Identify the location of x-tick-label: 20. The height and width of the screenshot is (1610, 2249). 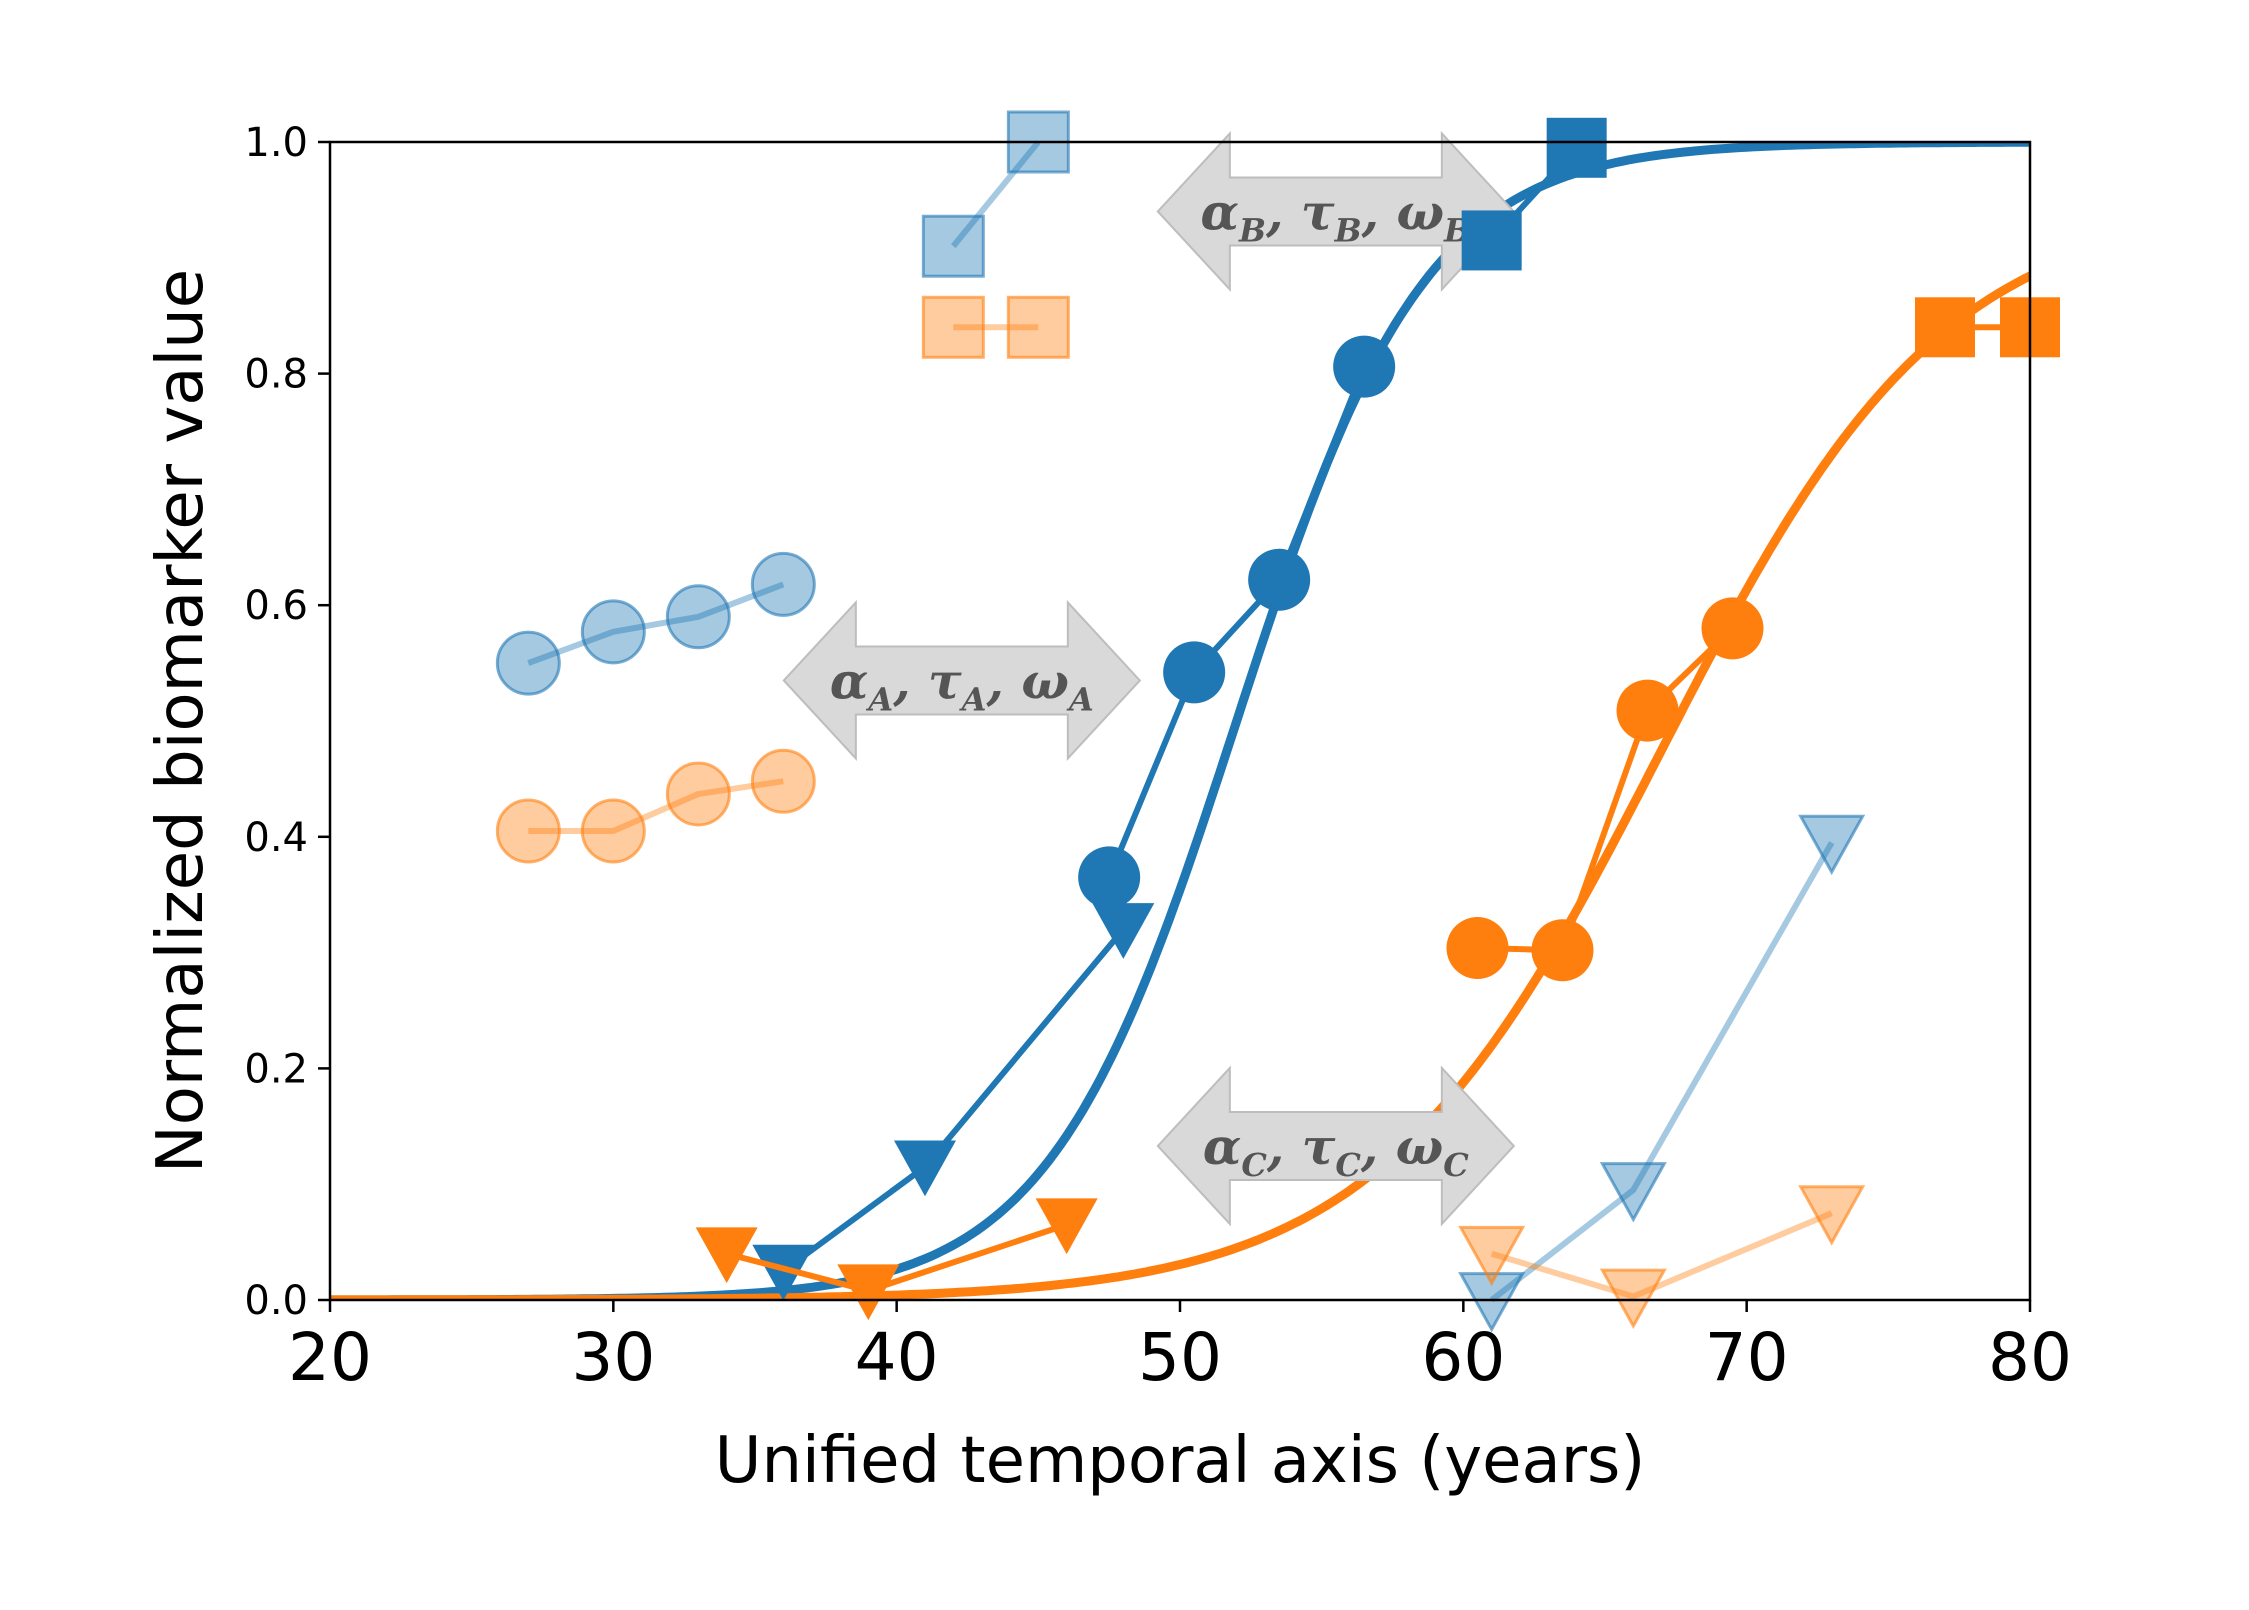
(330, 1357).